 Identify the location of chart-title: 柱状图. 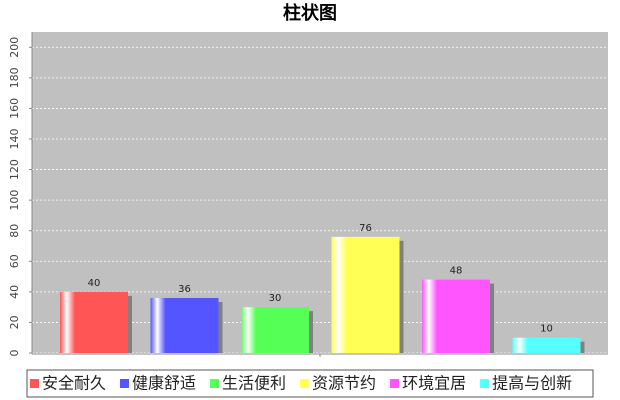
(310, 13).